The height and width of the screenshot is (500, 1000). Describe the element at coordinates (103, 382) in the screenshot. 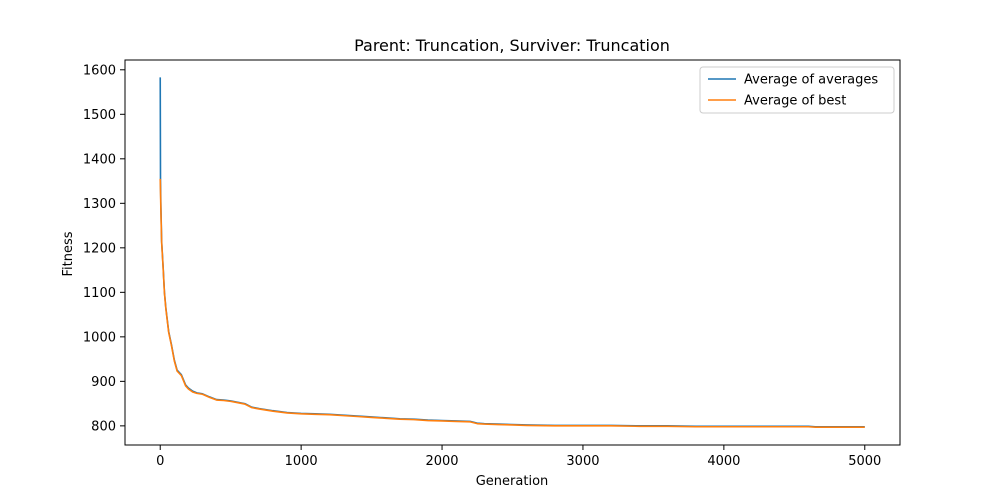

I see `y-tick-label: 900` at that location.